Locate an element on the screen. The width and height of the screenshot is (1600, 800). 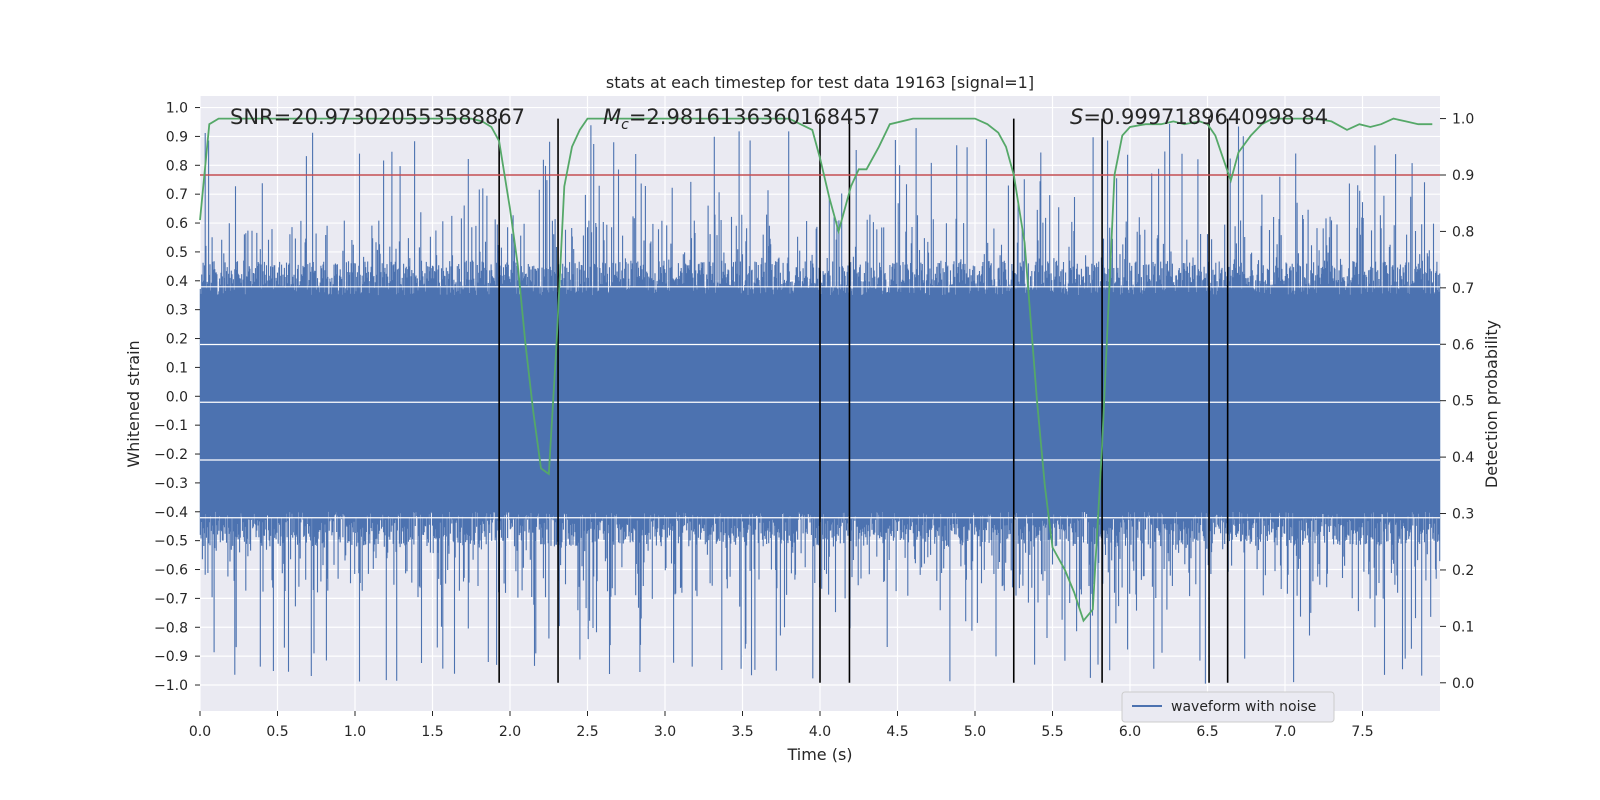
legend-label-waveform: waveform with noise is located at coordinates (1243, 707).